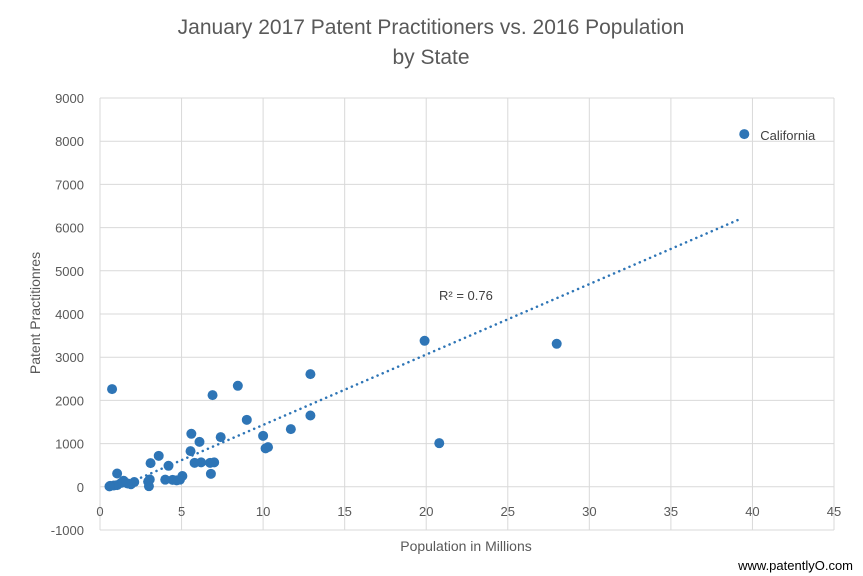  Describe the element at coordinates (834, 511) in the screenshot. I see `x-tick-label: 45` at that location.